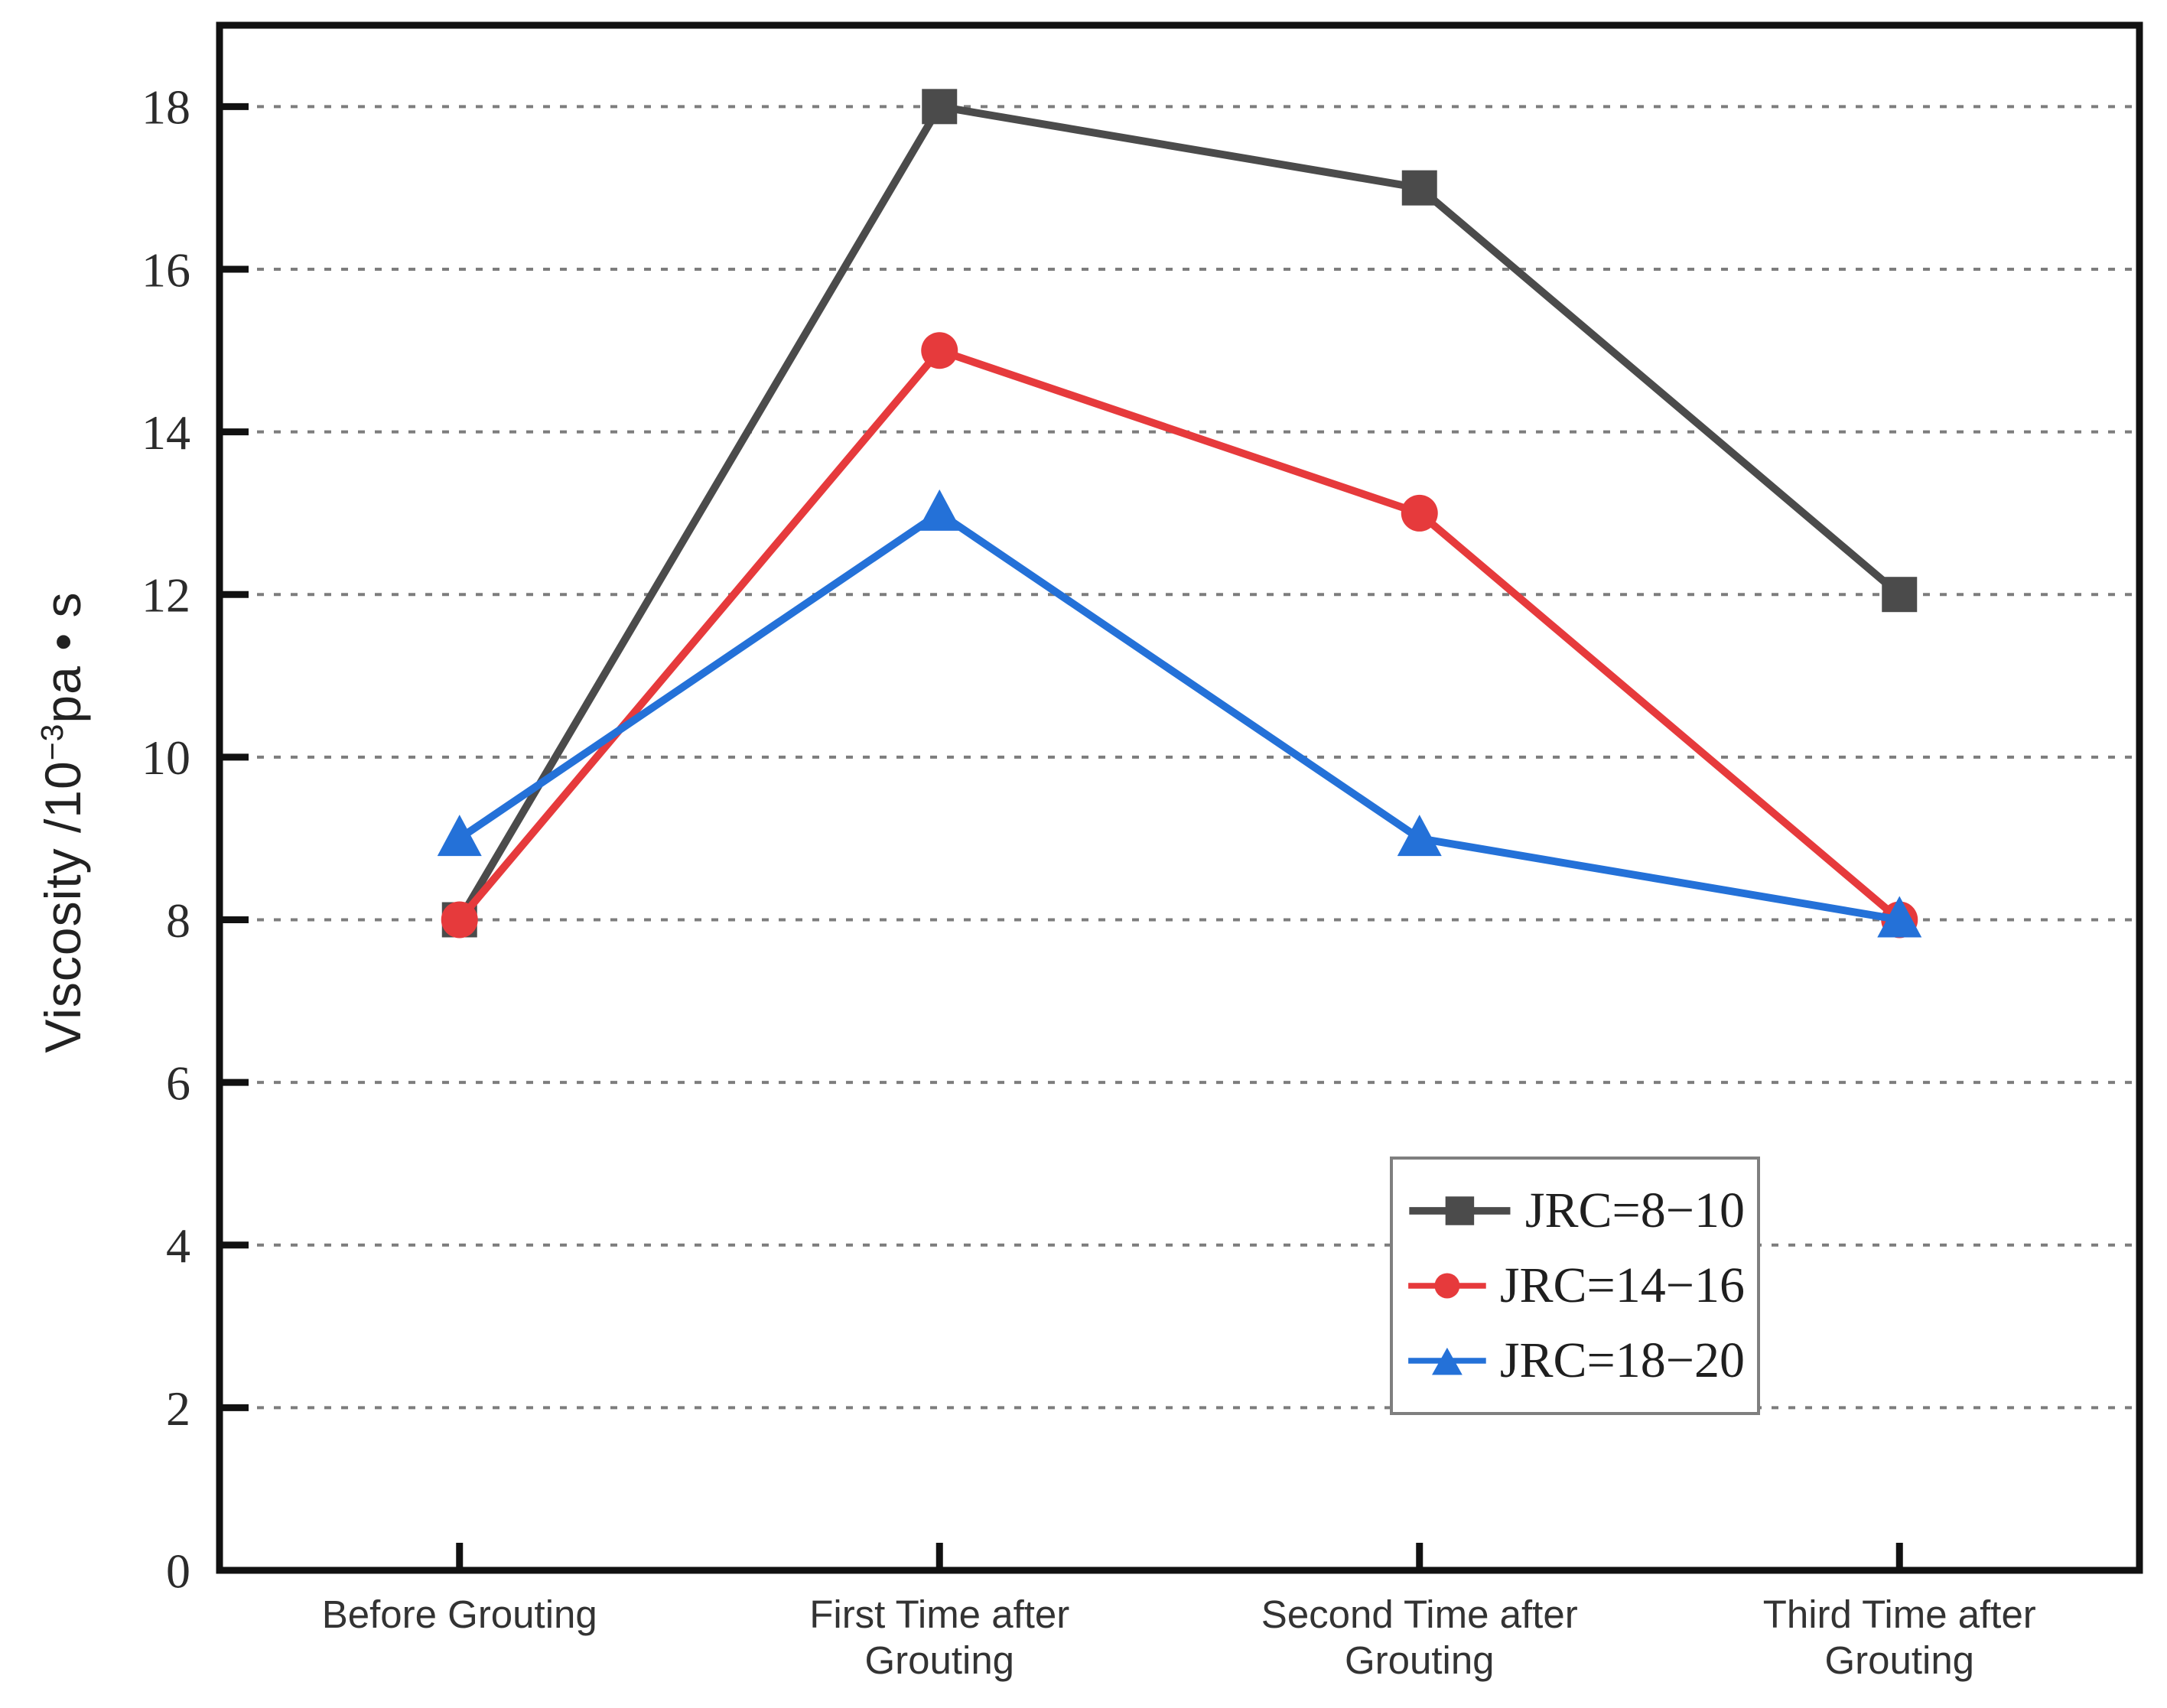 Image resolution: width=2167 pixels, height=1708 pixels. Describe the element at coordinates (1634, 1210) in the screenshot. I see `legend-label: JRC=8−10` at that location.